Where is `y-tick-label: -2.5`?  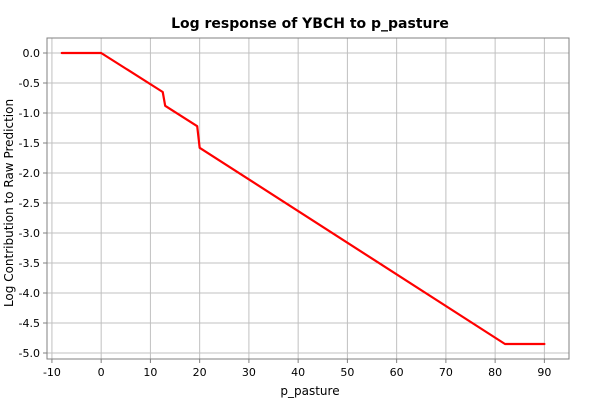
y-tick-label: -2.5 is located at coordinates (29, 203).